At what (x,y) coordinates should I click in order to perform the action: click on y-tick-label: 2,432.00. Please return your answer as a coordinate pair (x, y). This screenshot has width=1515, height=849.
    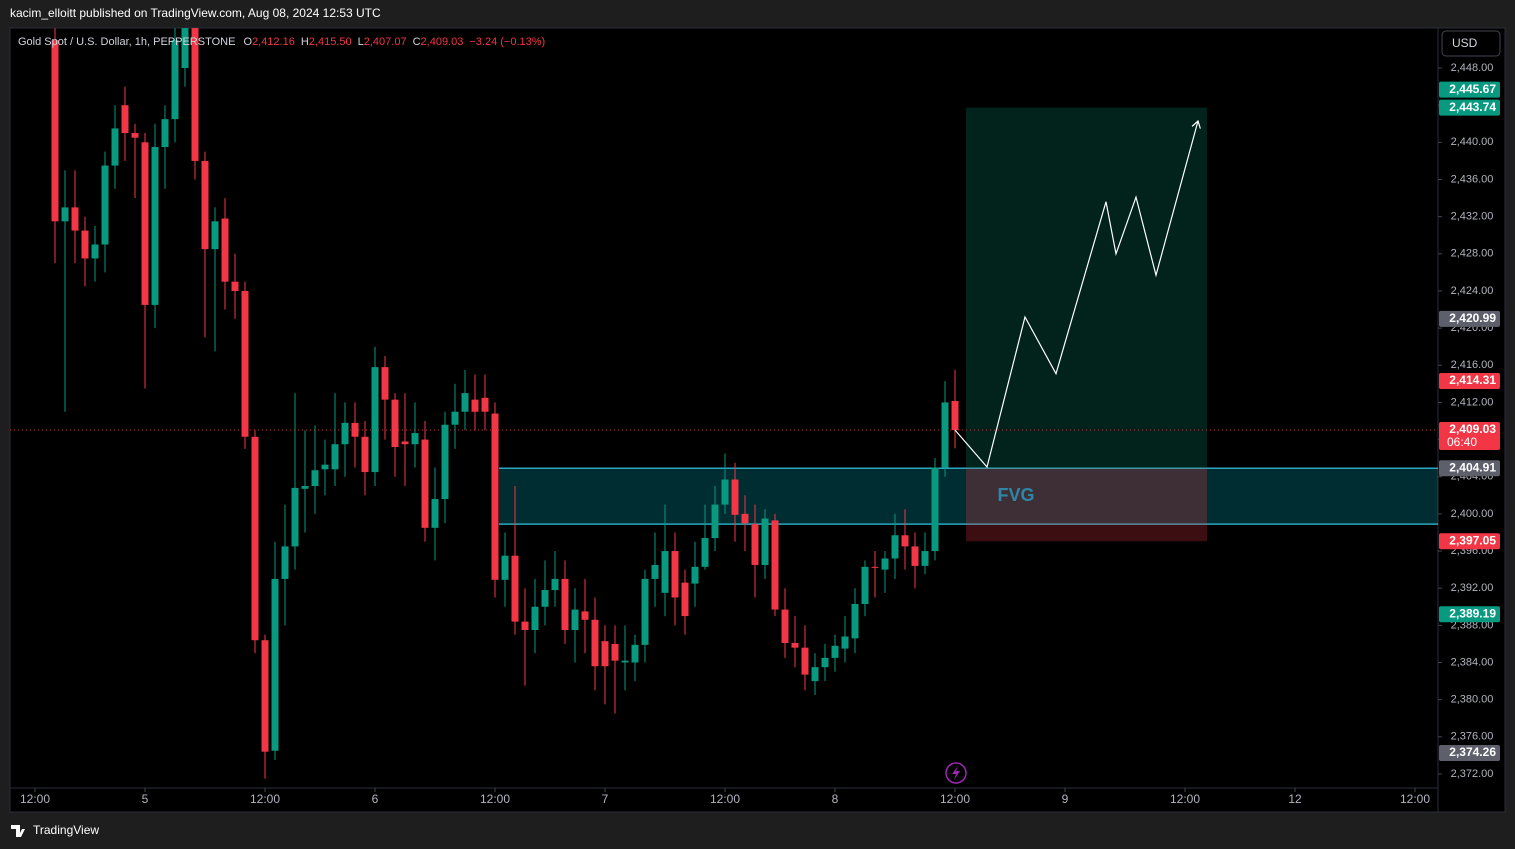
    Looking at the image, I should click on (1472, 217).